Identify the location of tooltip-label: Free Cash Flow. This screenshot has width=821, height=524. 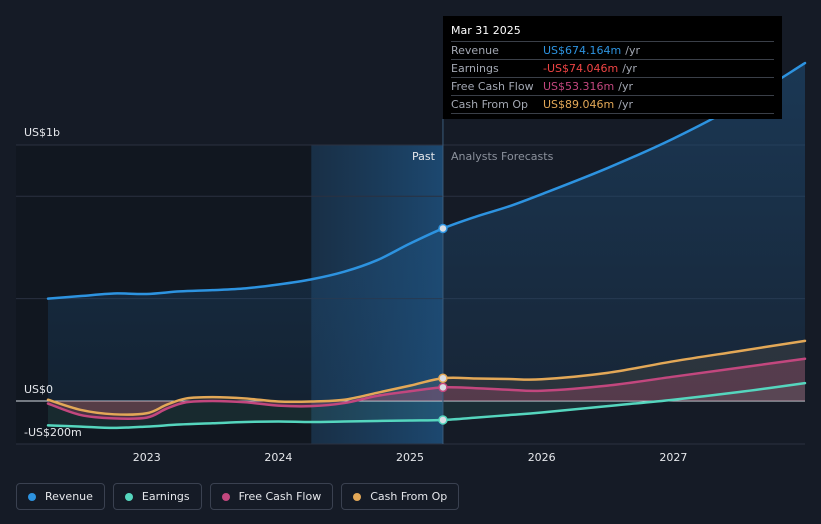
(492, 86).